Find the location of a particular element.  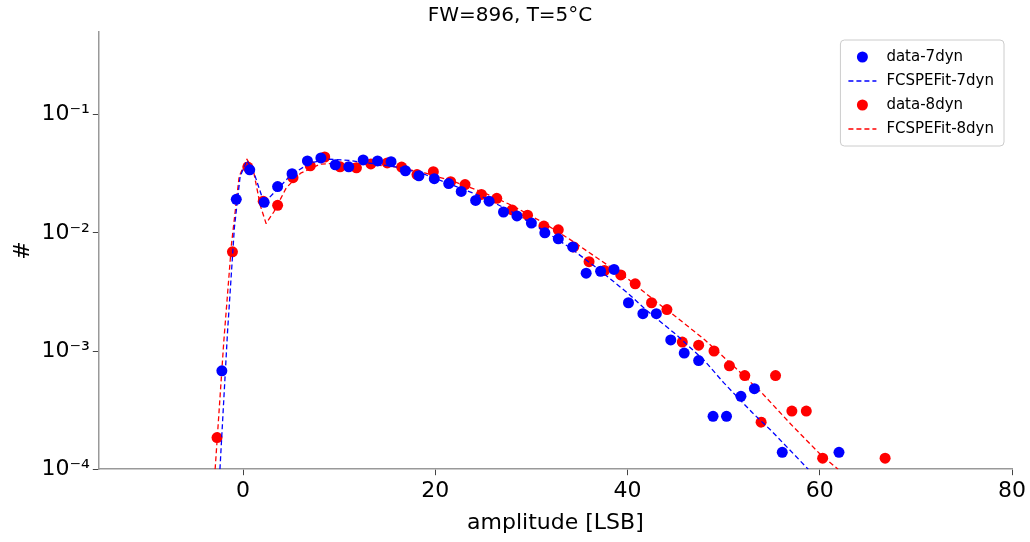

x-tick-label: 60 is located at coordinates (819, 490).